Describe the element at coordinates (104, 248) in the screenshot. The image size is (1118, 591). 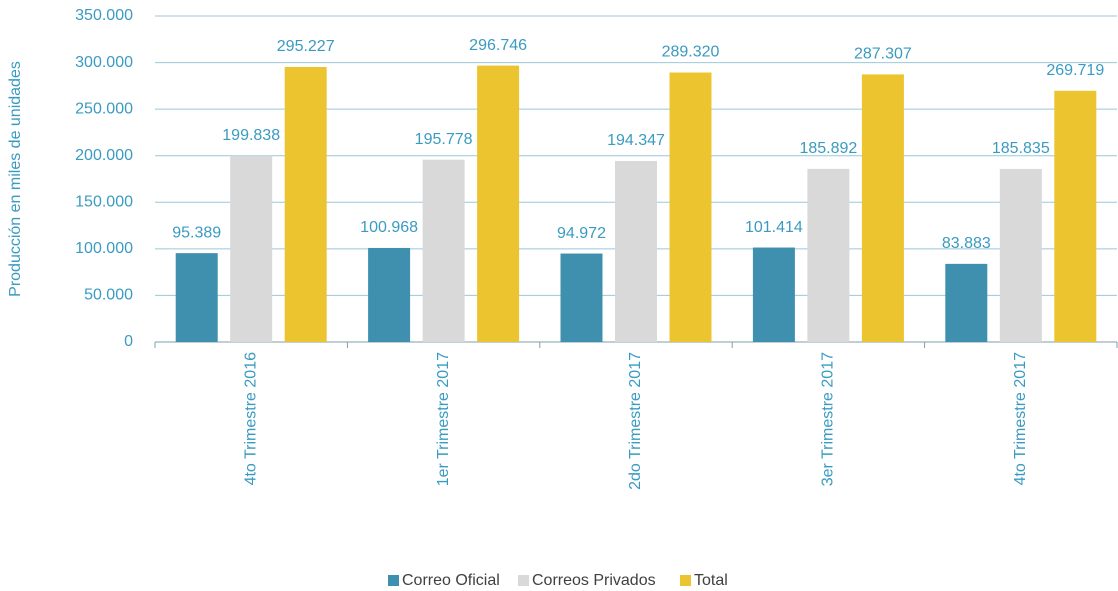
I see `y-tick-label: 100.000` at that location.